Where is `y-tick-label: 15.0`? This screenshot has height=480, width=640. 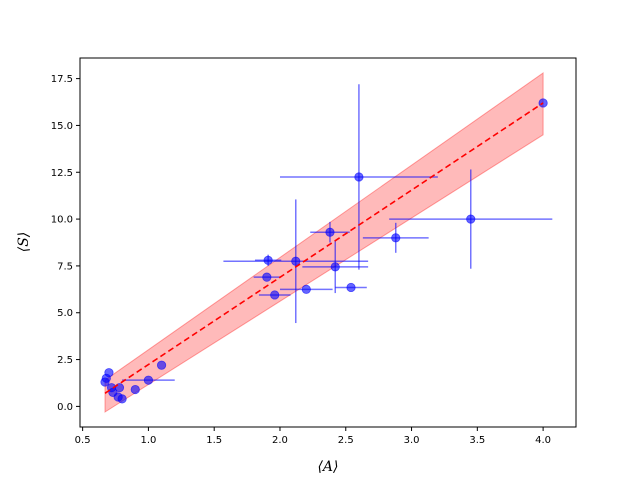 y-tick-label: 15.0 is located at coordinates (62, 126).